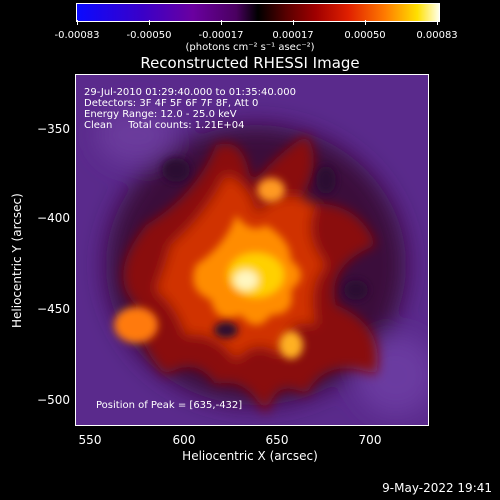  What do you see at coordinates (160, 114) in the screenshot?
I see `info-energy-range: Energy Range: 12.0 - 25.0 keV` at bounding box center [160, 114].